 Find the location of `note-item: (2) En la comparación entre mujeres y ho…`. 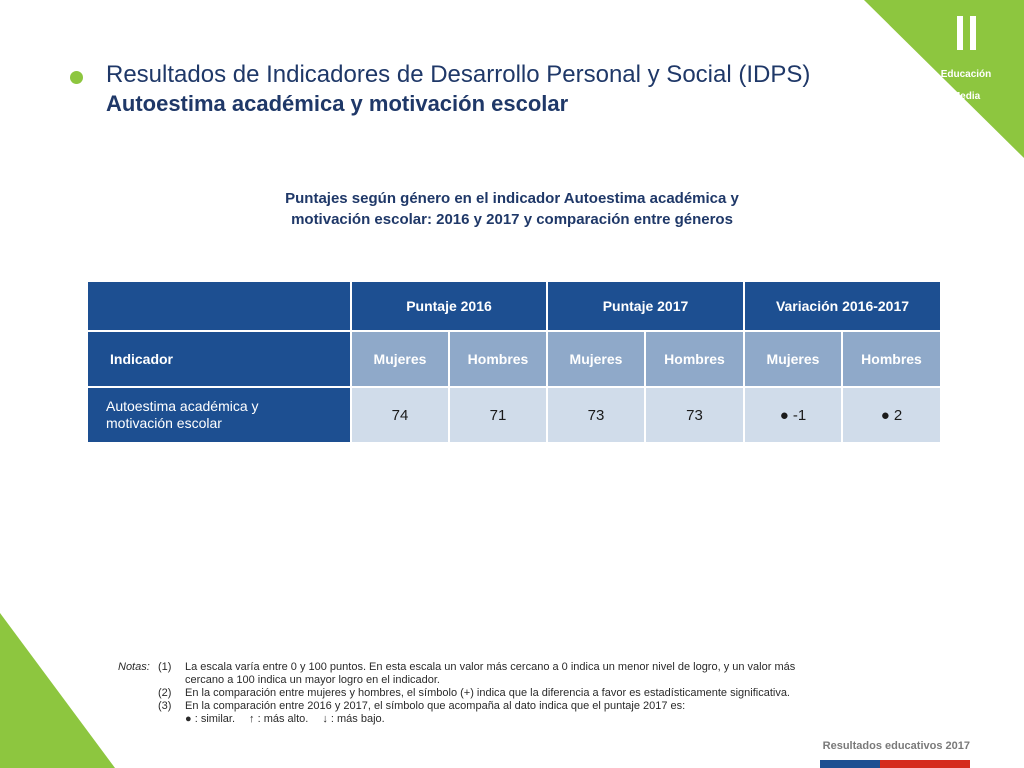

note-item: (2) En la comparación entre mujeres y ho… is located at coordinates (474, 693).